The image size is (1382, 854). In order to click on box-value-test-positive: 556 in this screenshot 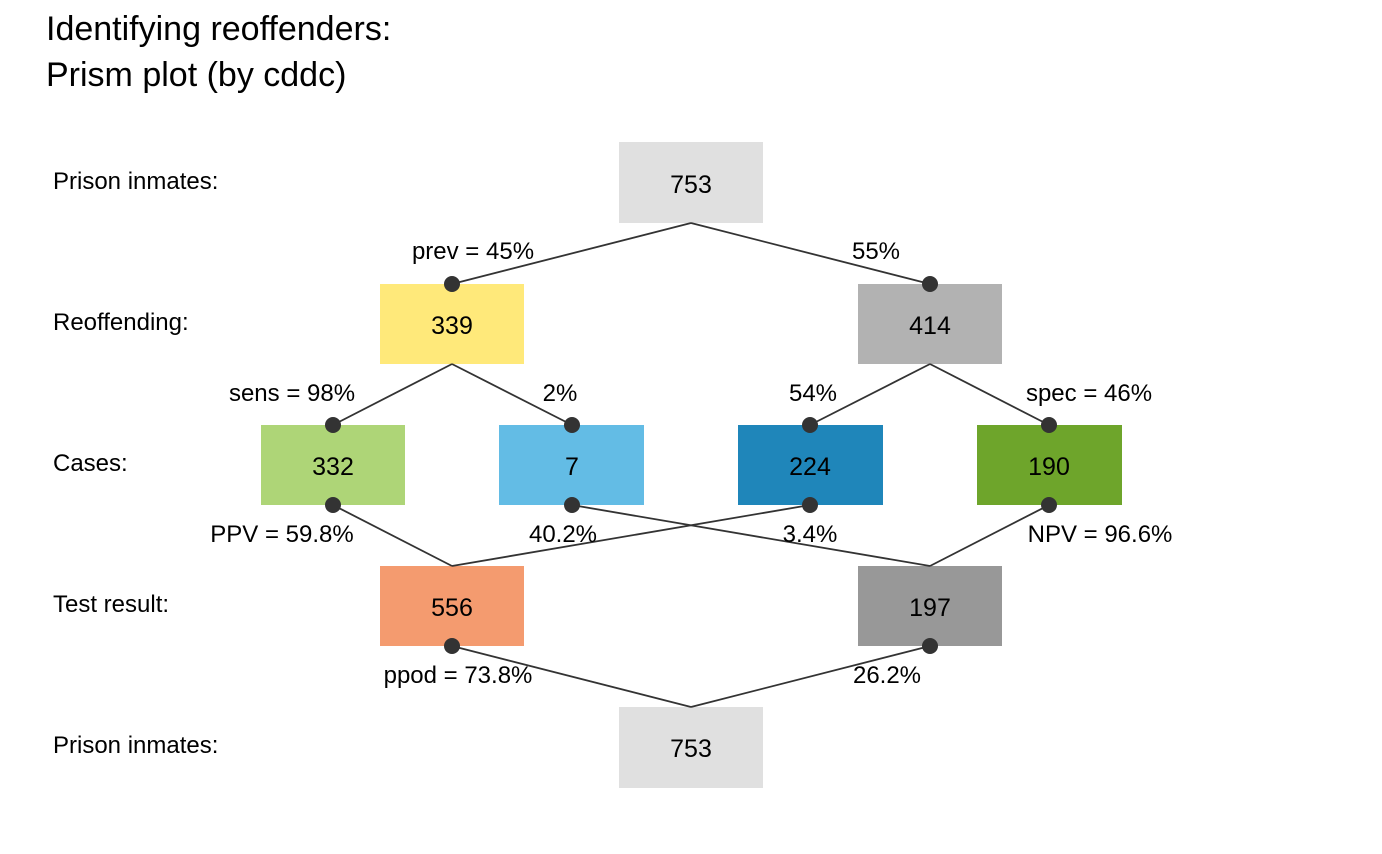, I will do `click(452, 608)`.